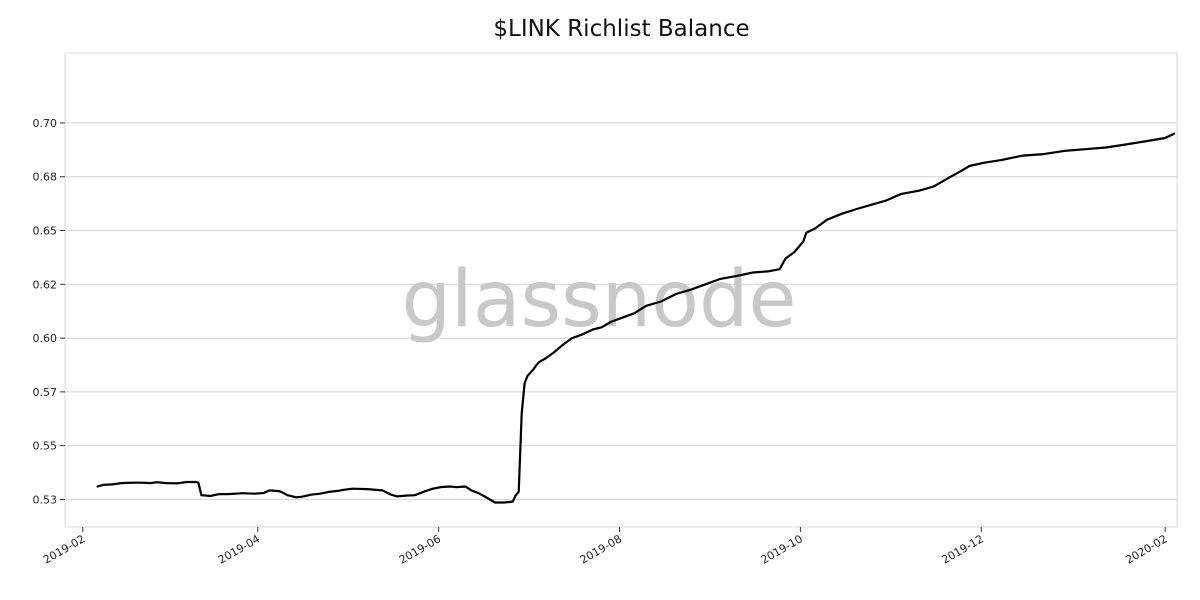 Image resolution: width=1200 pixels, height=600 pixels. I want to click on y-tick-label: 0.65, so click(45, 231).